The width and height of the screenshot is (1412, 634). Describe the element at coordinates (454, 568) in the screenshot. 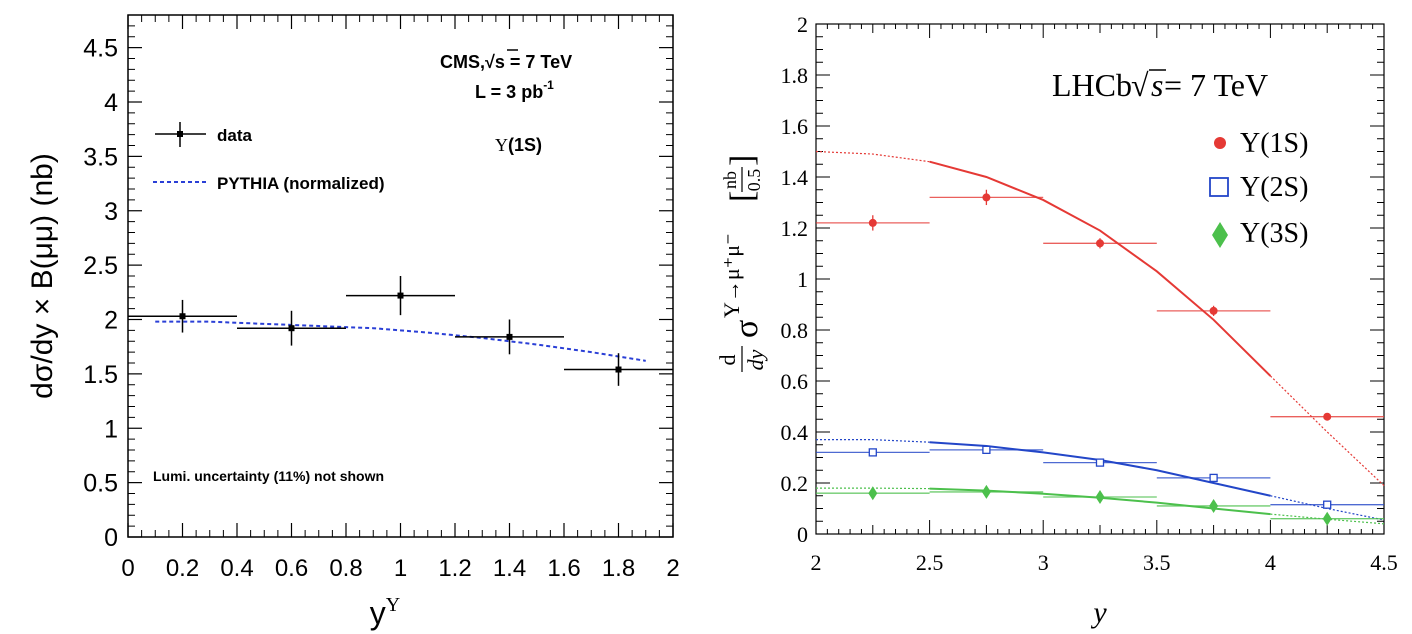

I see `cms-x-tick-label: 1.2` at that location.